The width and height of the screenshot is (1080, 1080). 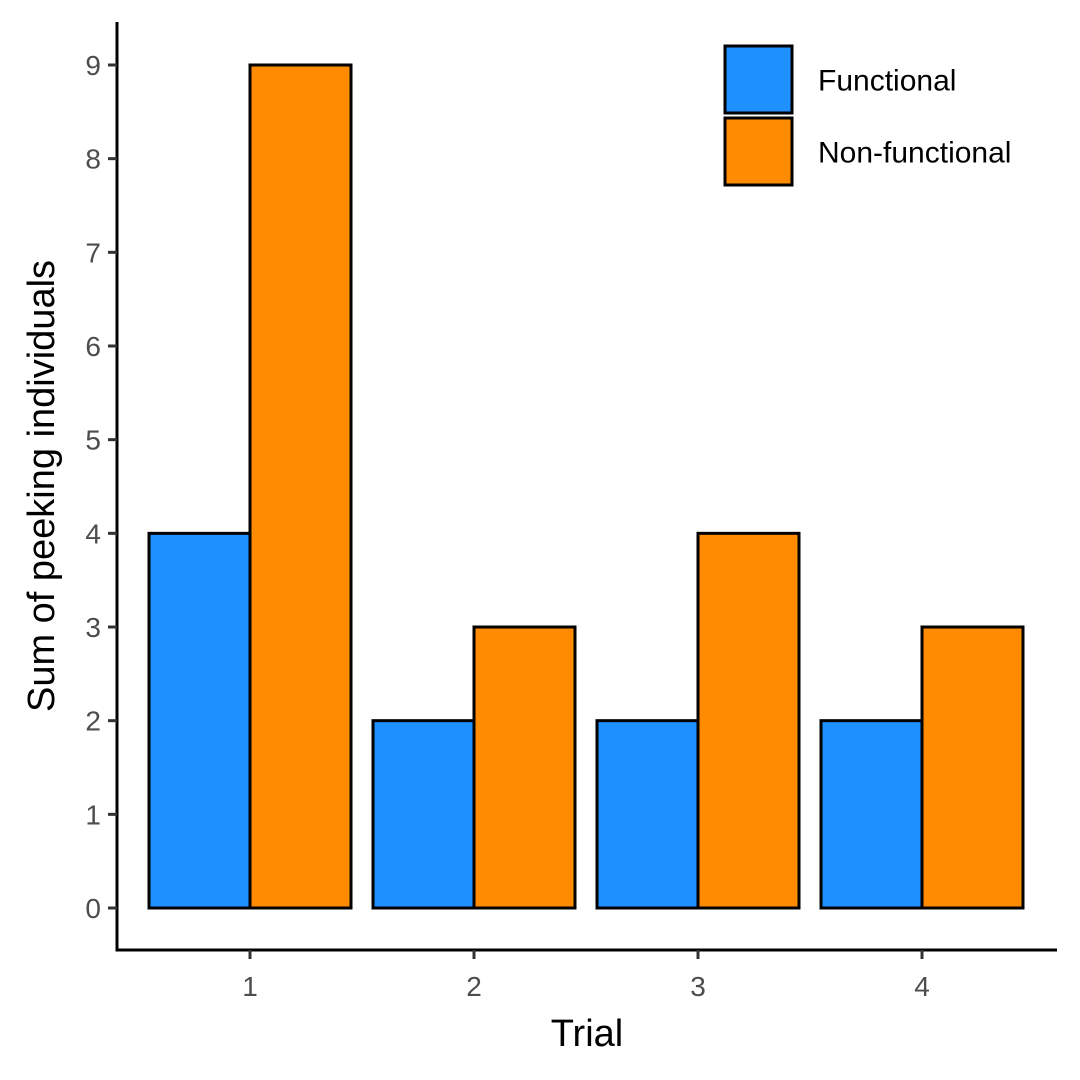 I want to click on y-tick-label: 9, so click(x=93, y=65).